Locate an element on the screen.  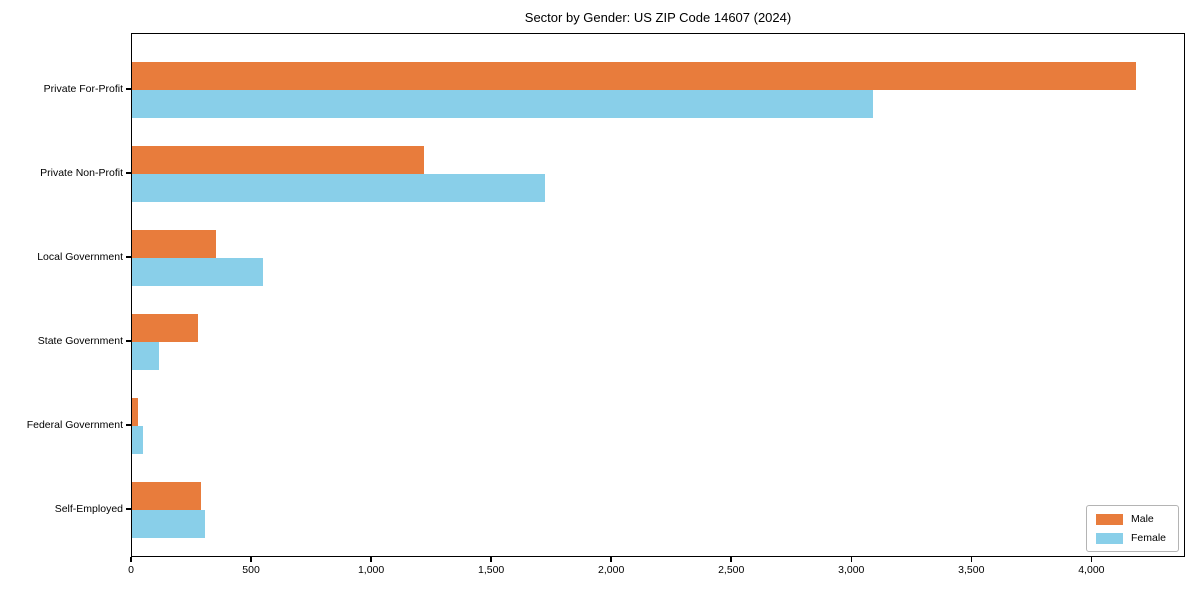
y-axis-label-state-government: State Government is located at coordinates (80, 341).